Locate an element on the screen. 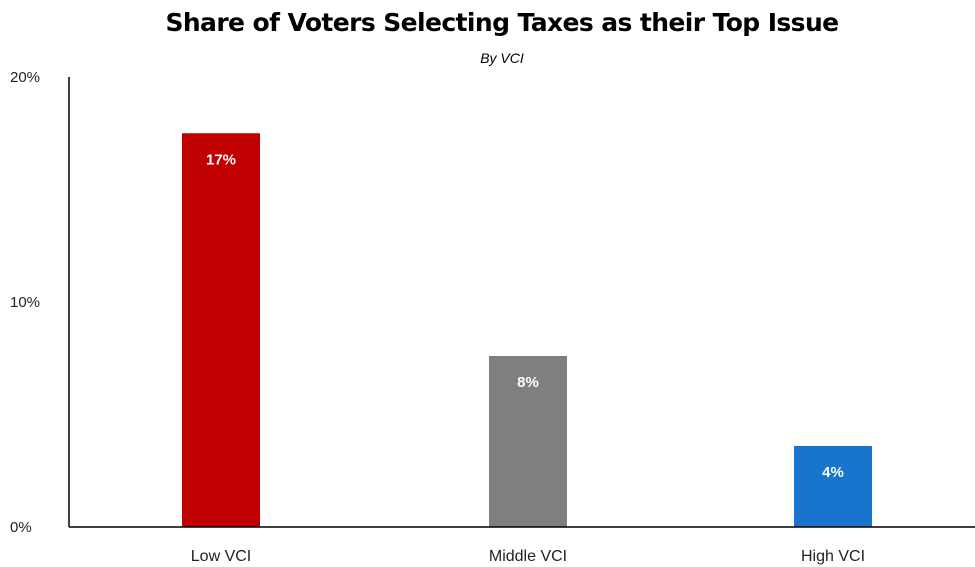 The image size is (975, 567). y-tick-label: 20% is located at coordinates (25, 77).